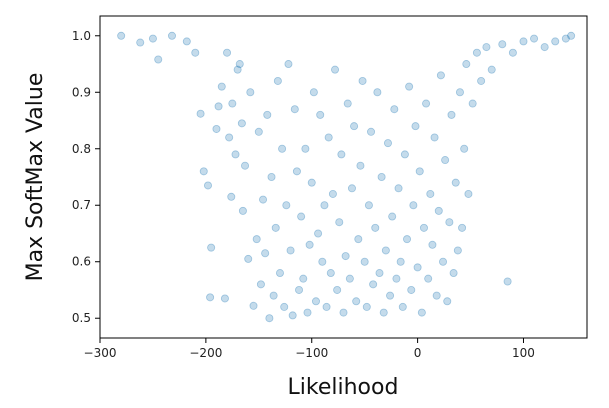 Image resolution: width=609 pixels, height=408 pixels. I want to click on x-axis: −300 −200 −100 0 100, so click(309, 349).